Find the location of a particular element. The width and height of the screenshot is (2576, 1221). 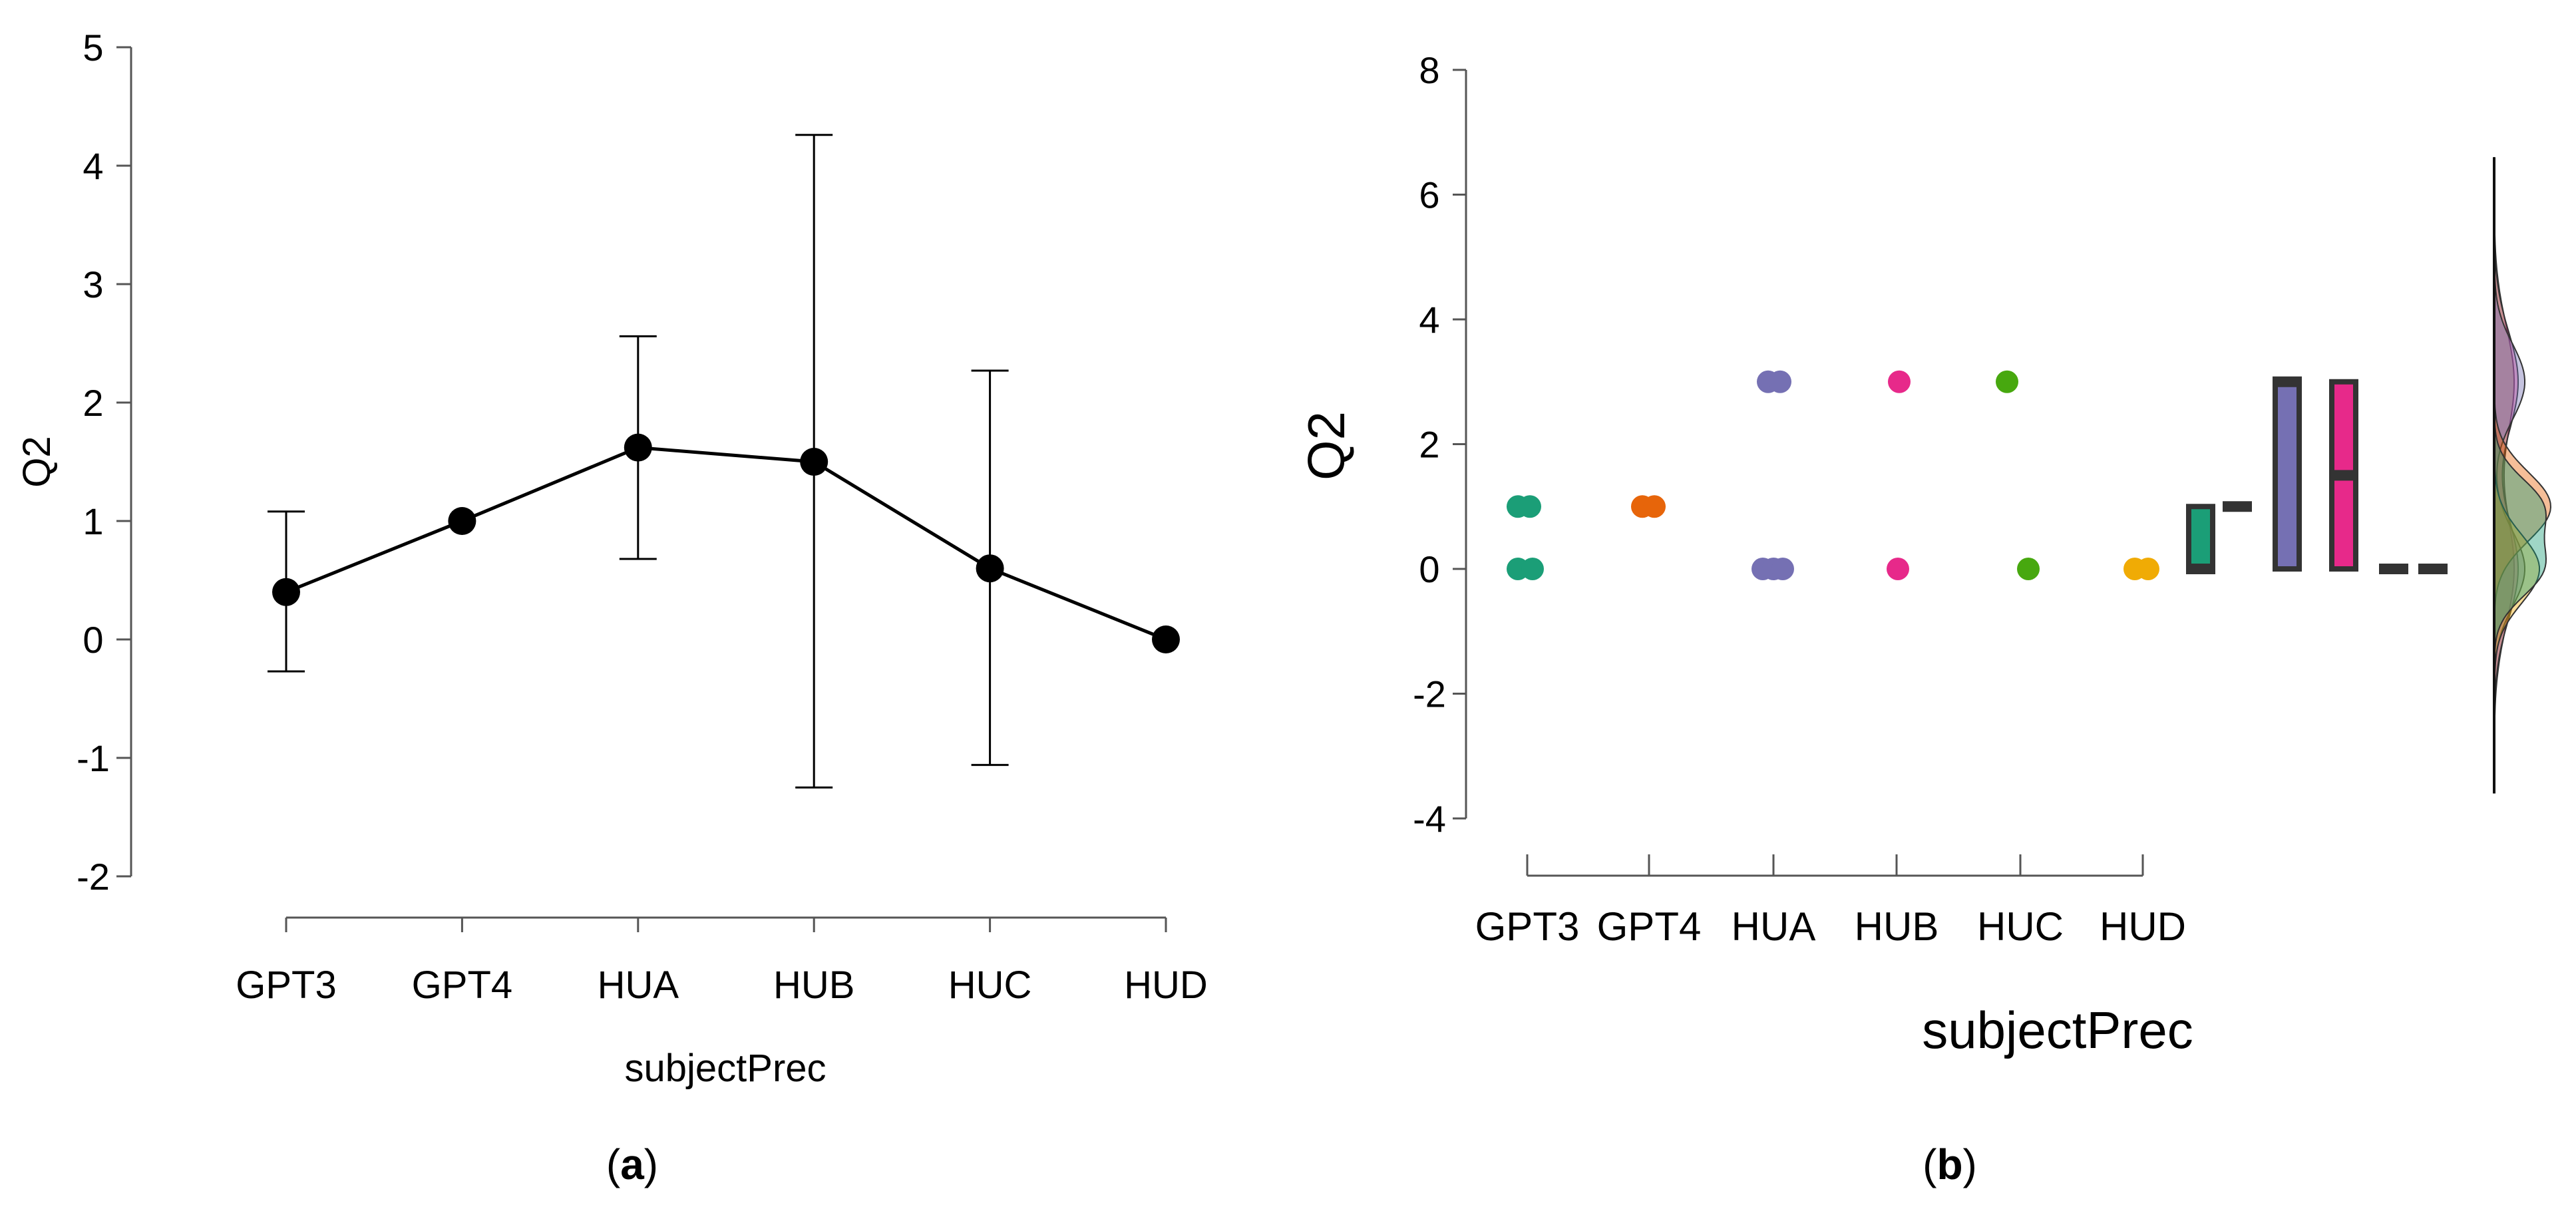

panel-b-x-tick-label: HUB is located at coordinates (1897, 926).